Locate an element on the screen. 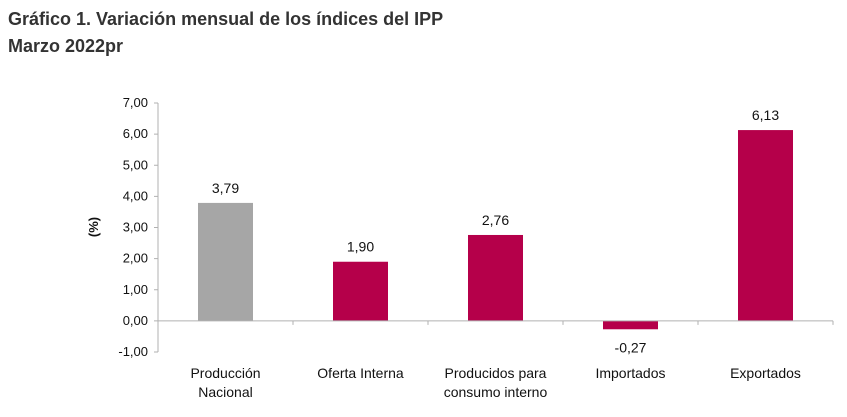 Image resolution: width=847 pixels, height=417 pixels. y-tick-label: -1,00 is located at coordinates (133, 351).